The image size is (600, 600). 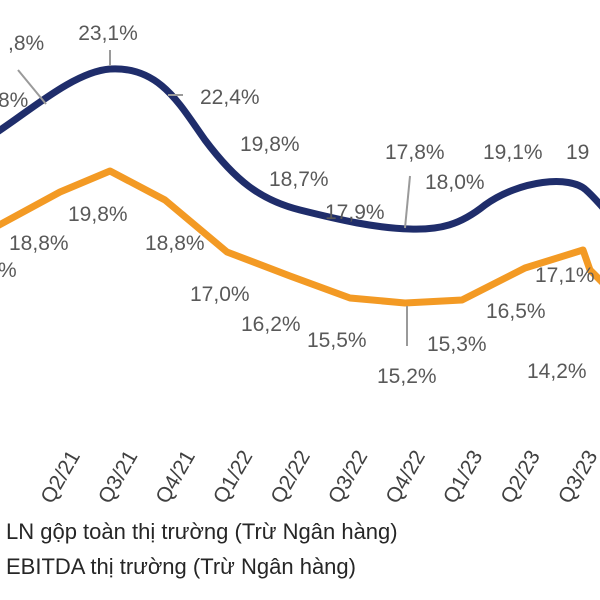 What do you see at coordinates (513, 152) in the screenshot?
I see `data-label: 19,1%` at bounding box center [513, 152].